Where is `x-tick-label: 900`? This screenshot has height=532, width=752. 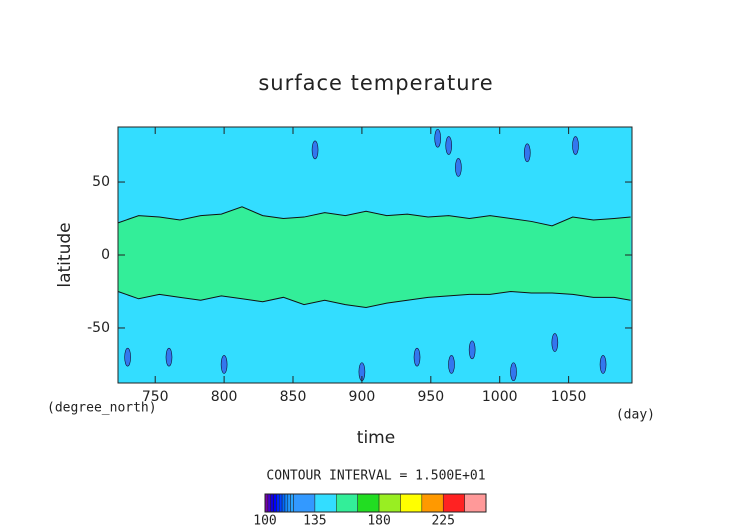
x-tick-label: 900 is located at coordinates (362, 397).